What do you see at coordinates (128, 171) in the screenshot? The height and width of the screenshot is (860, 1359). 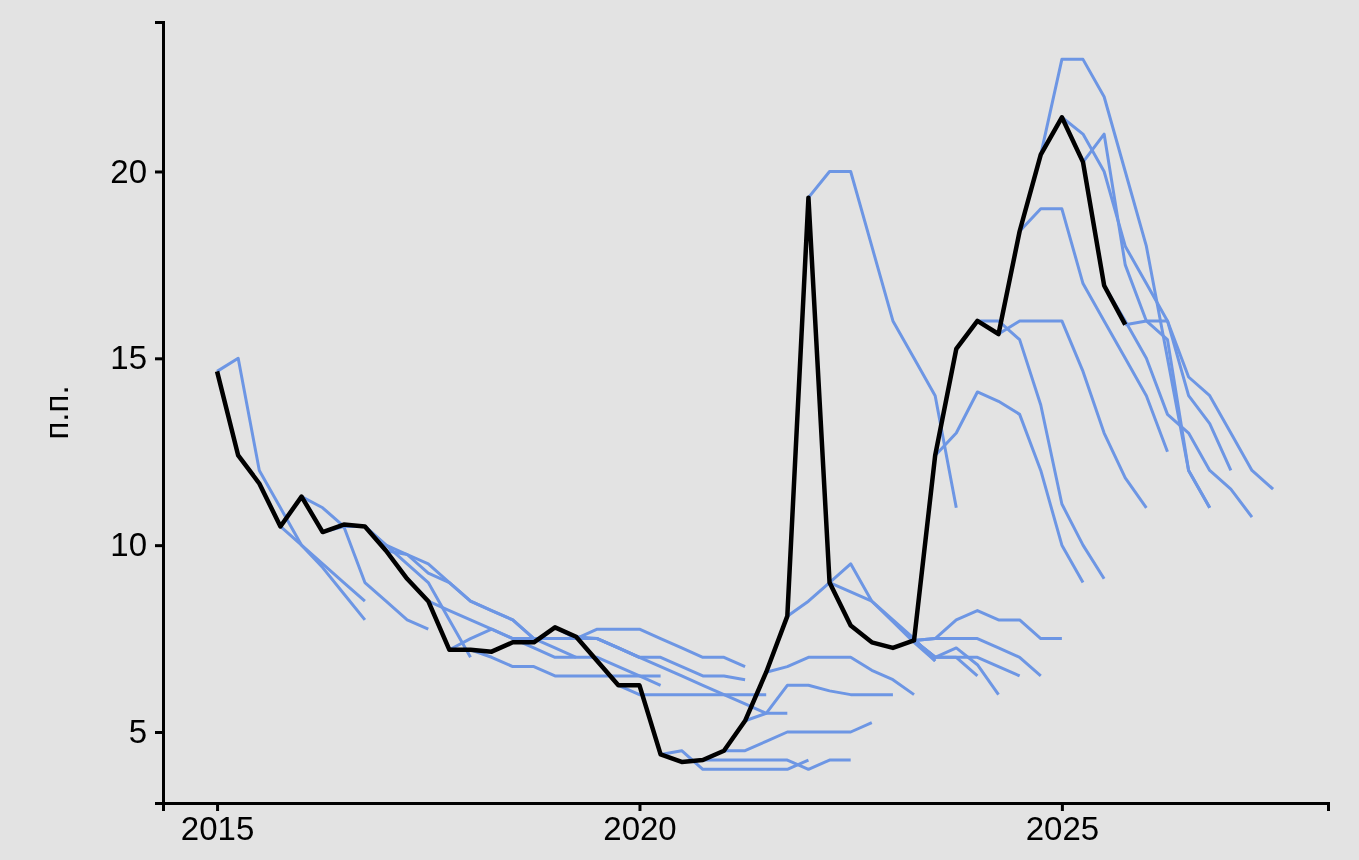 I see `y-tick-label: 20` at bounding box center [128, 171].